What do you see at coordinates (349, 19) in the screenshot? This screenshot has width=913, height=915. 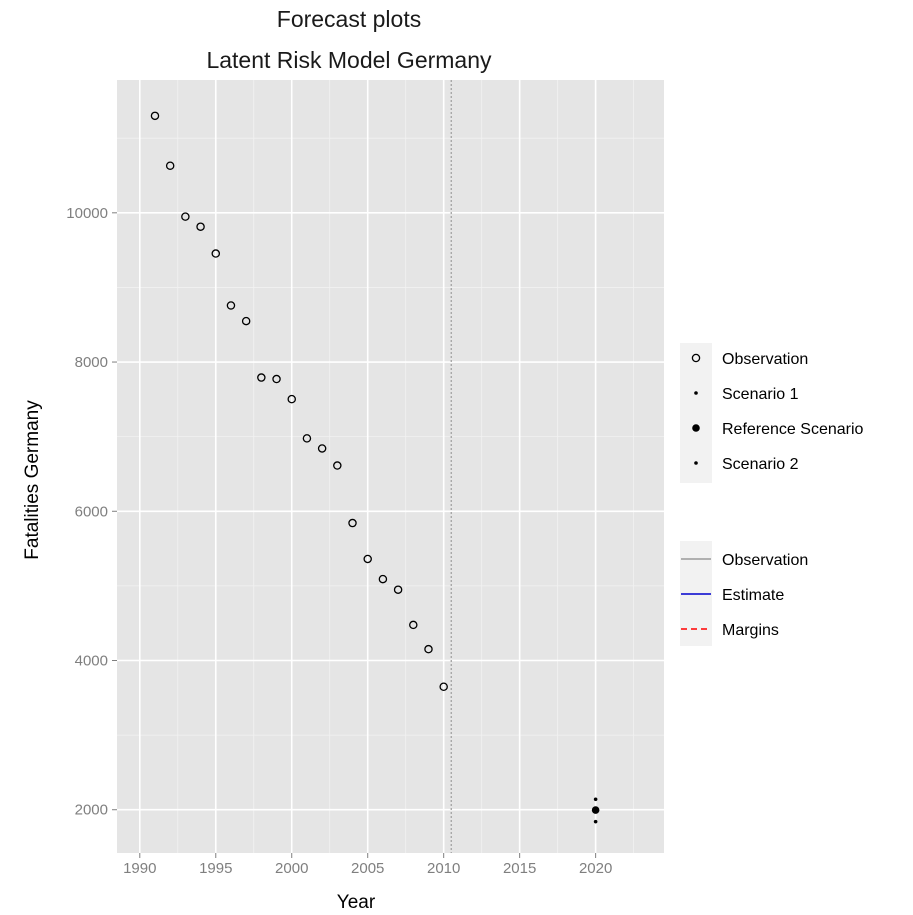 I see `chart-title: Forecast plots` at bounding box center [349, 19].